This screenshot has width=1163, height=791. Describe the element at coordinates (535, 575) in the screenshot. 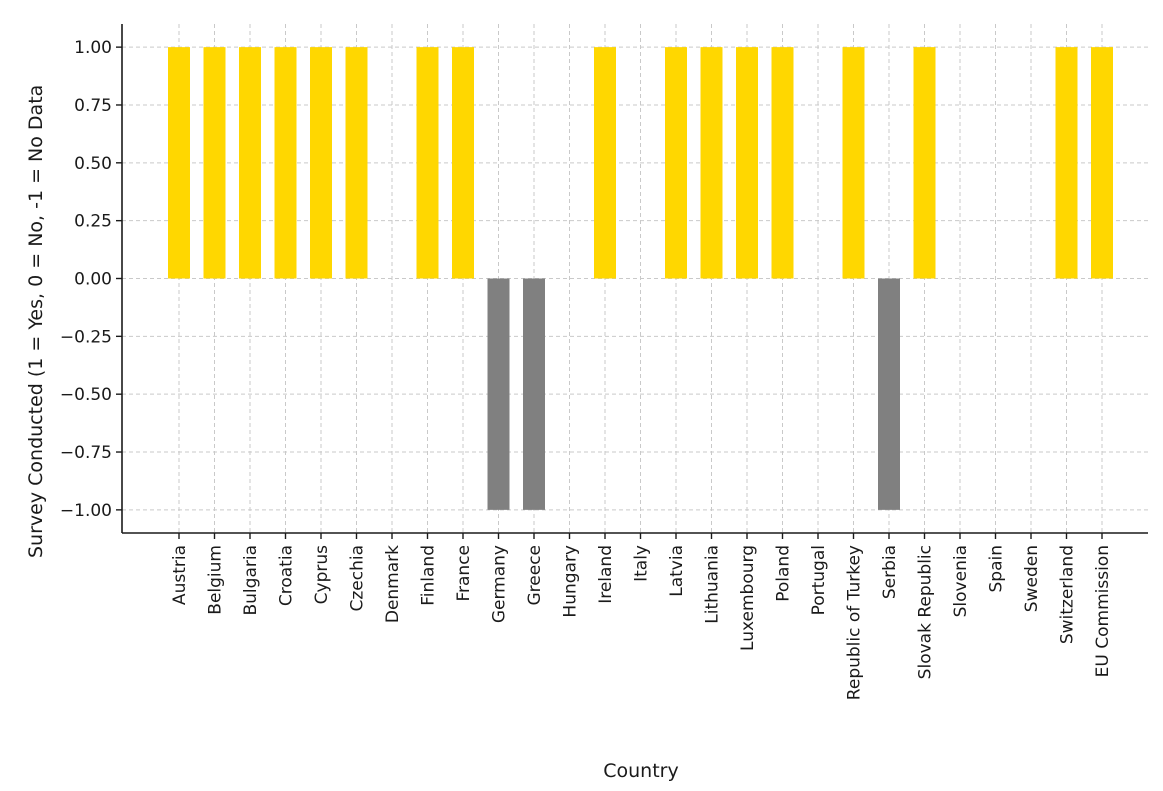

I see `x-tick-label: Greece` at that location.